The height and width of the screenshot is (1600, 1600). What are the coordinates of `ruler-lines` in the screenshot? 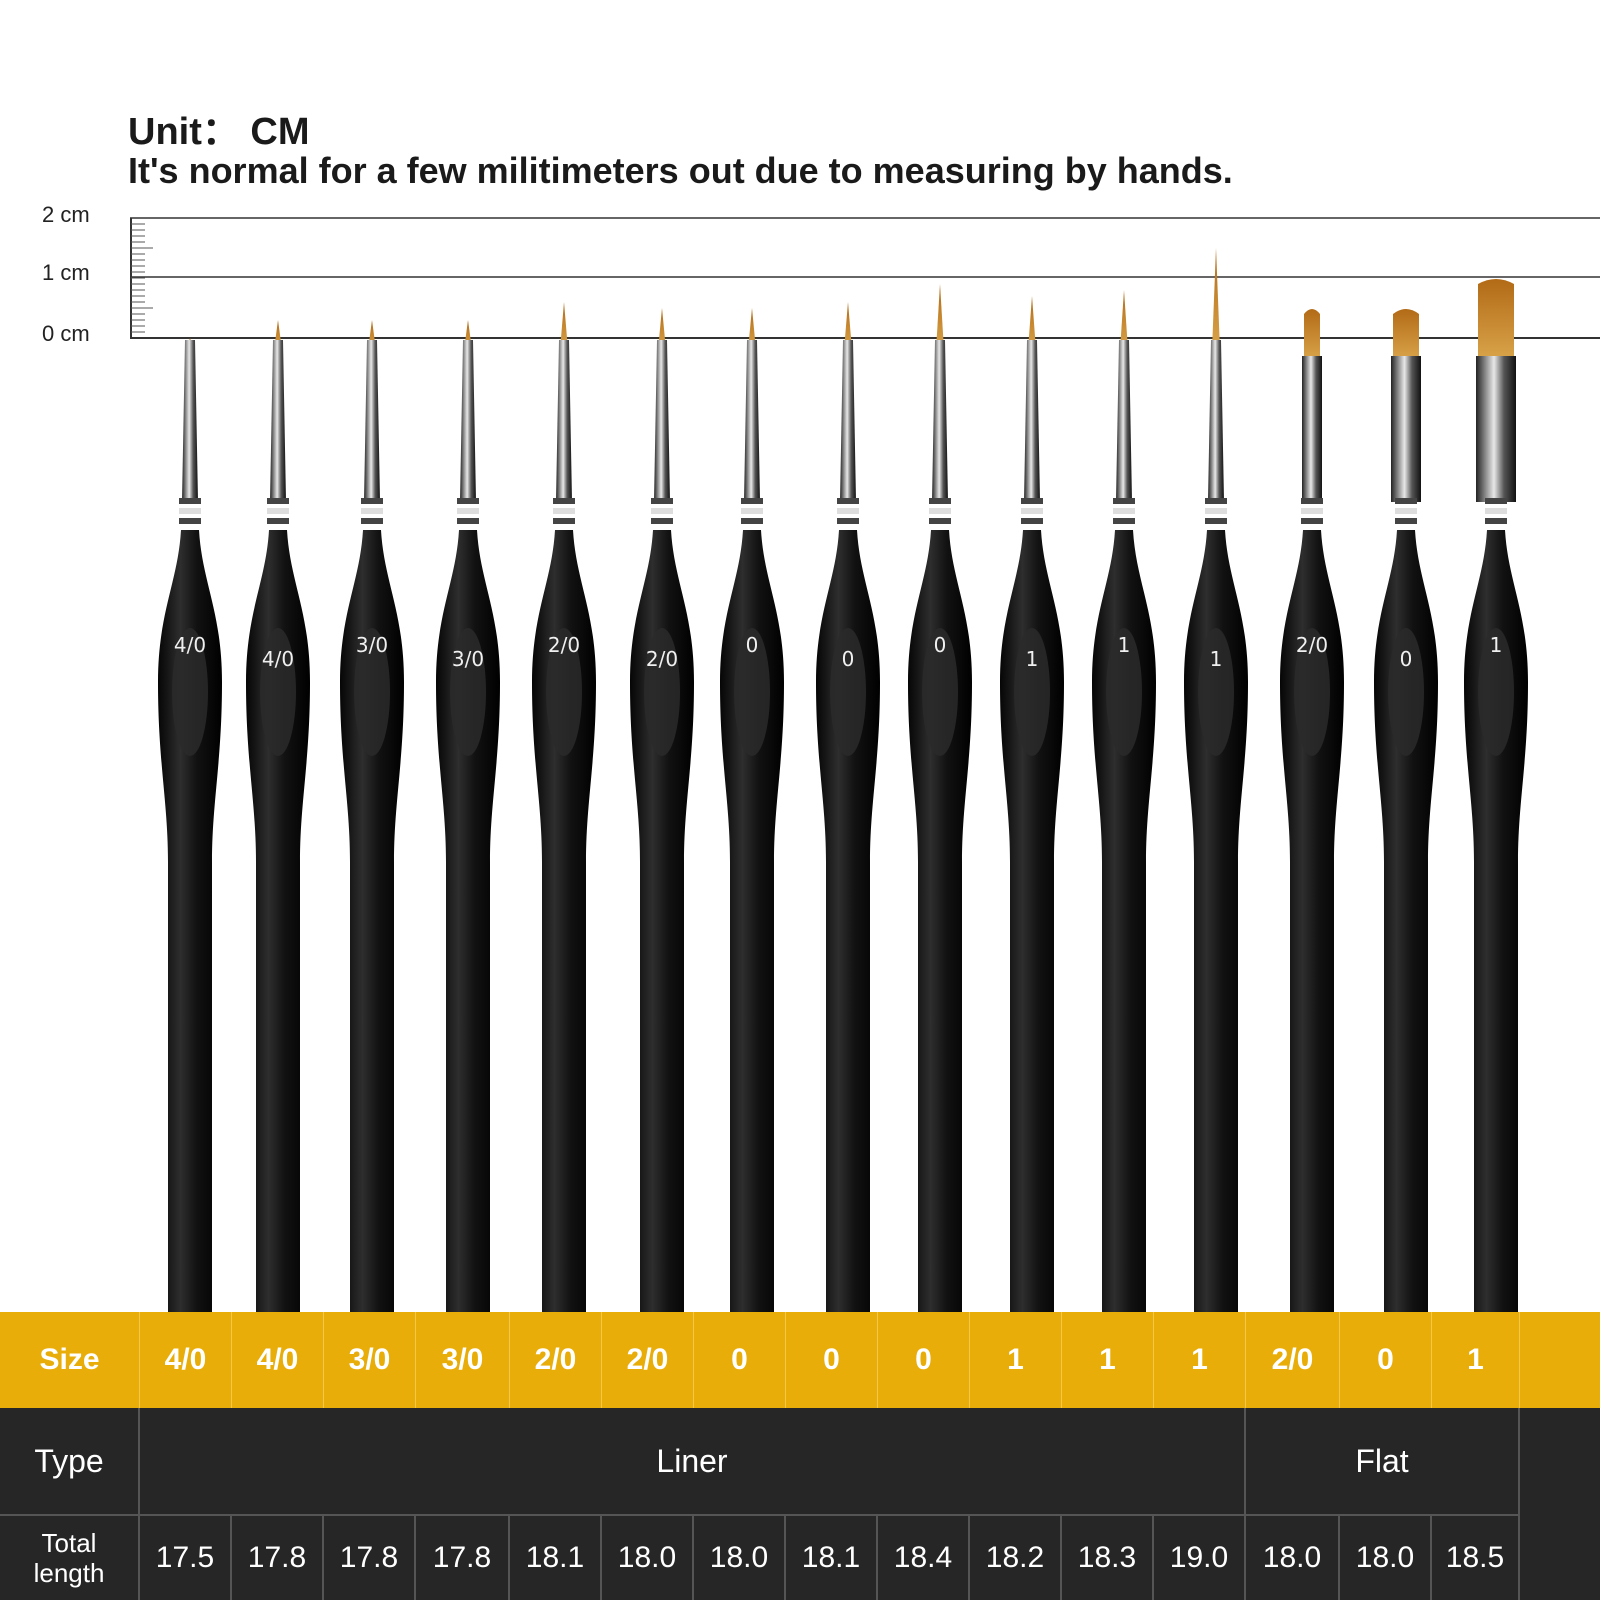 It's located at (865, 278).